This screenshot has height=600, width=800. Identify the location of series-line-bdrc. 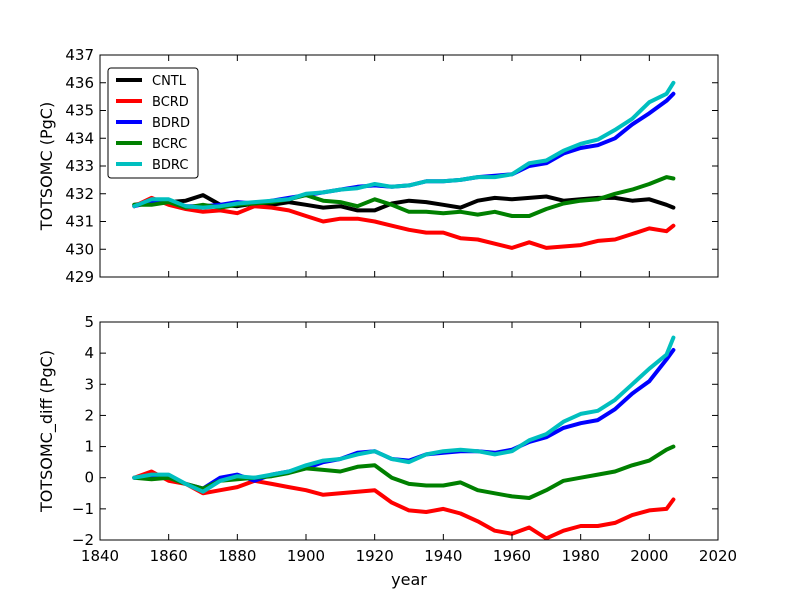
(404, 145).